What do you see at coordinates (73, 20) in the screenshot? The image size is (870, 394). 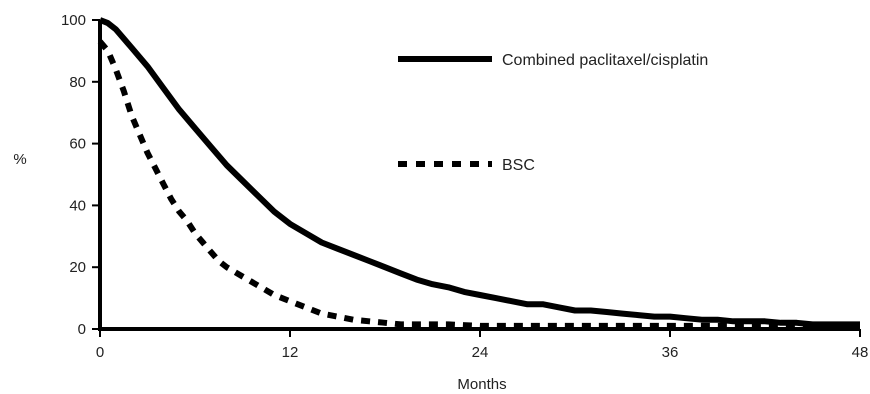 I see `y-tick-label: 100` at bounding box center [73, 20].